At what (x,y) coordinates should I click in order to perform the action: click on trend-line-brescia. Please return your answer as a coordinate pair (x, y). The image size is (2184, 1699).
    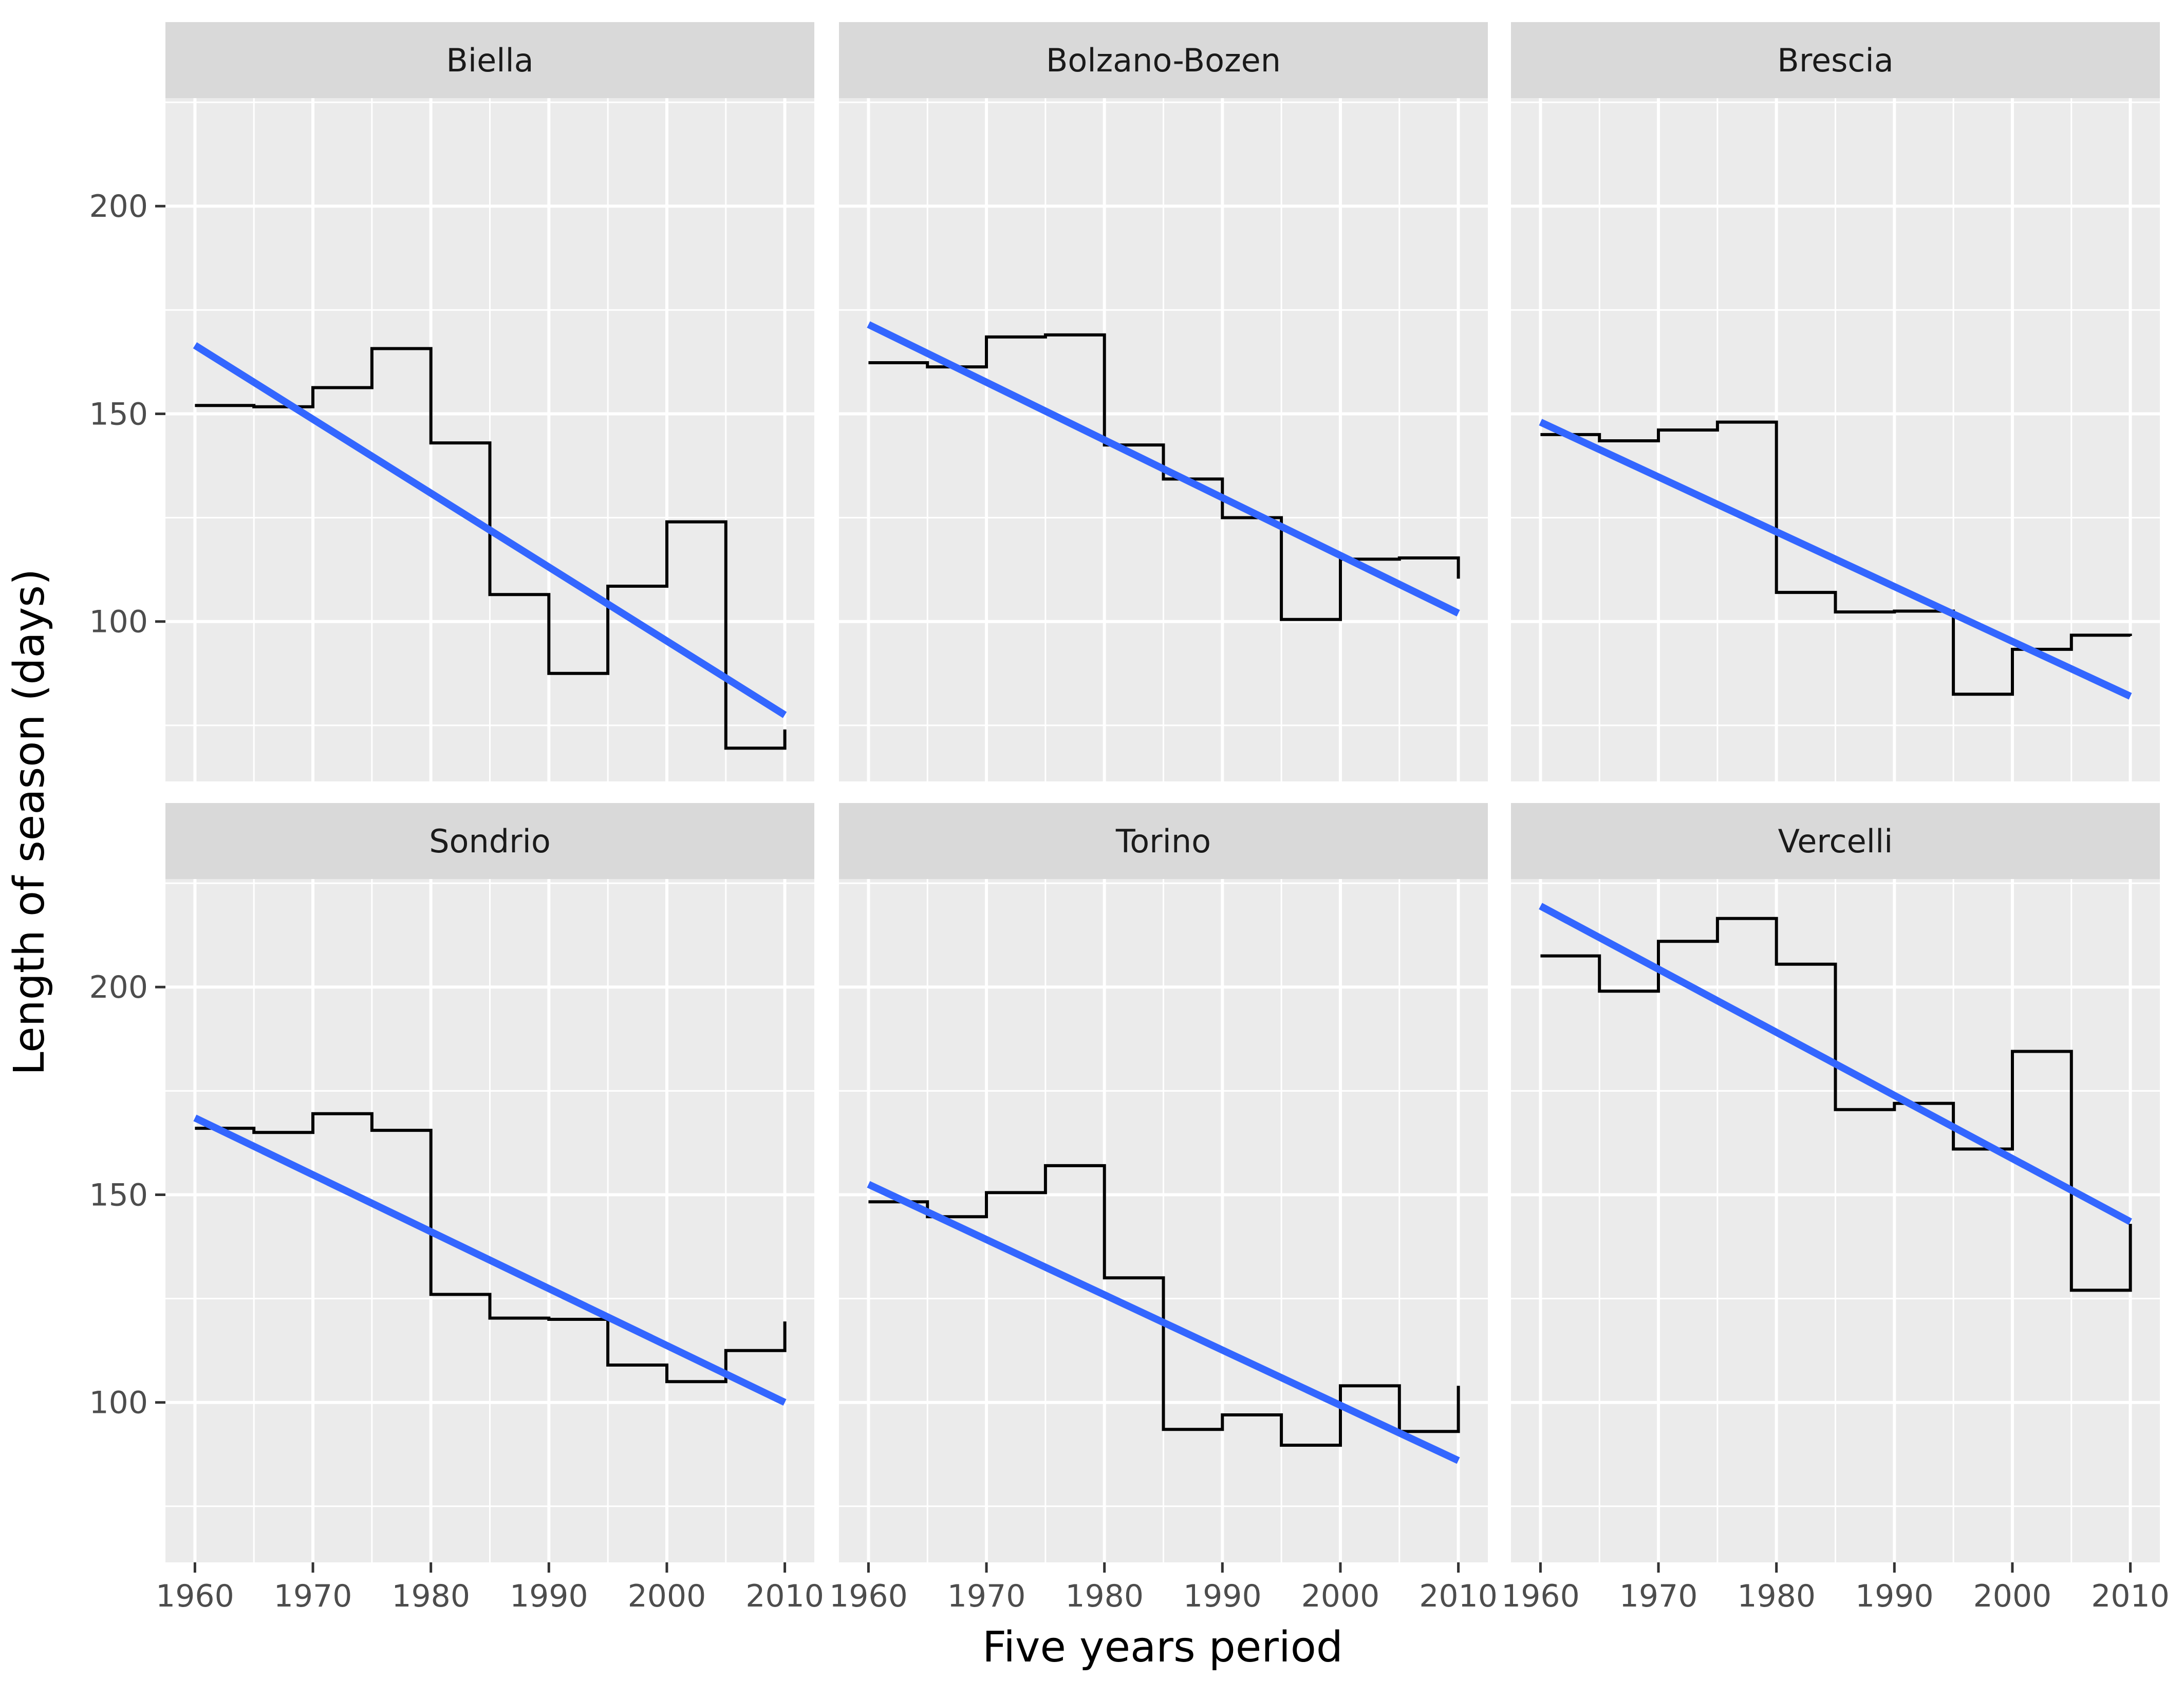
    Looking at the image, I should click on (1835, 559).